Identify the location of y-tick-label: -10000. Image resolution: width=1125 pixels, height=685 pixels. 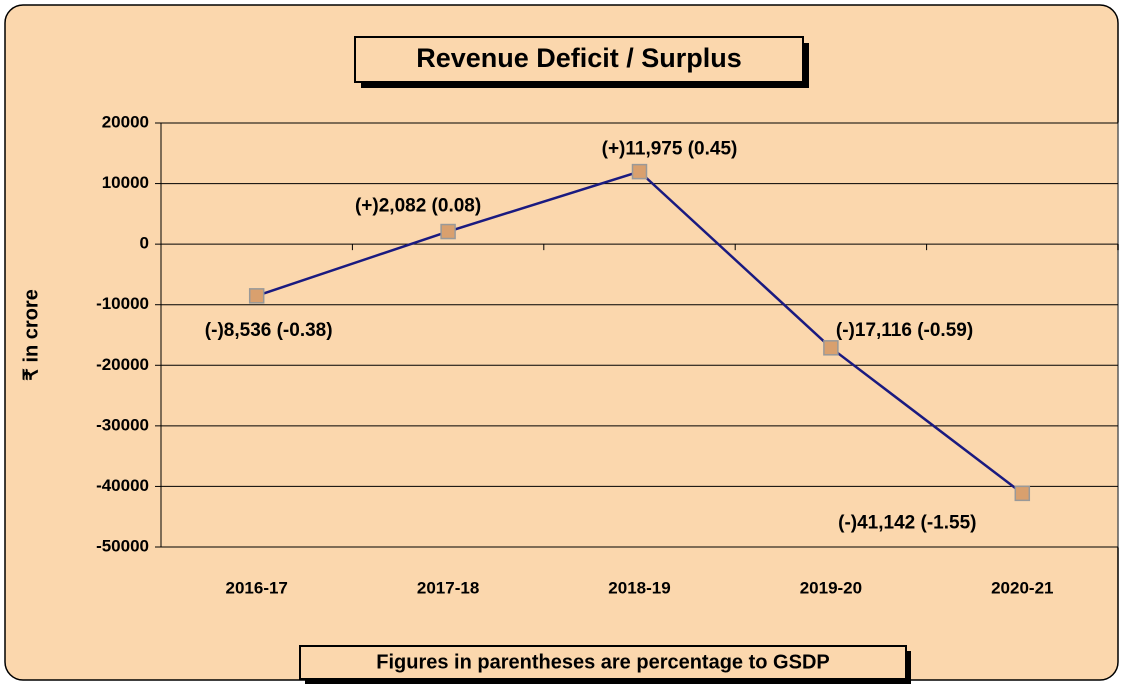
(122, 303).